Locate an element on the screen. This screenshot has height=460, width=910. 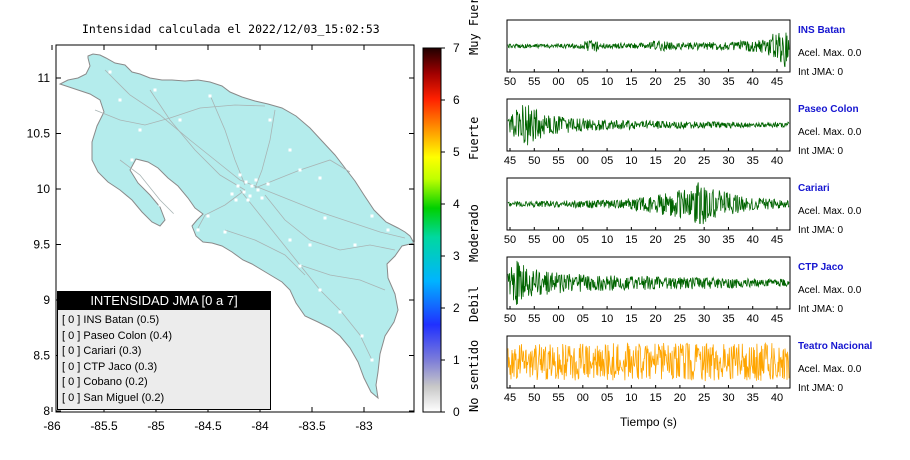
waveform-x-tick-label: 35 is located at coordinates (753, 398).